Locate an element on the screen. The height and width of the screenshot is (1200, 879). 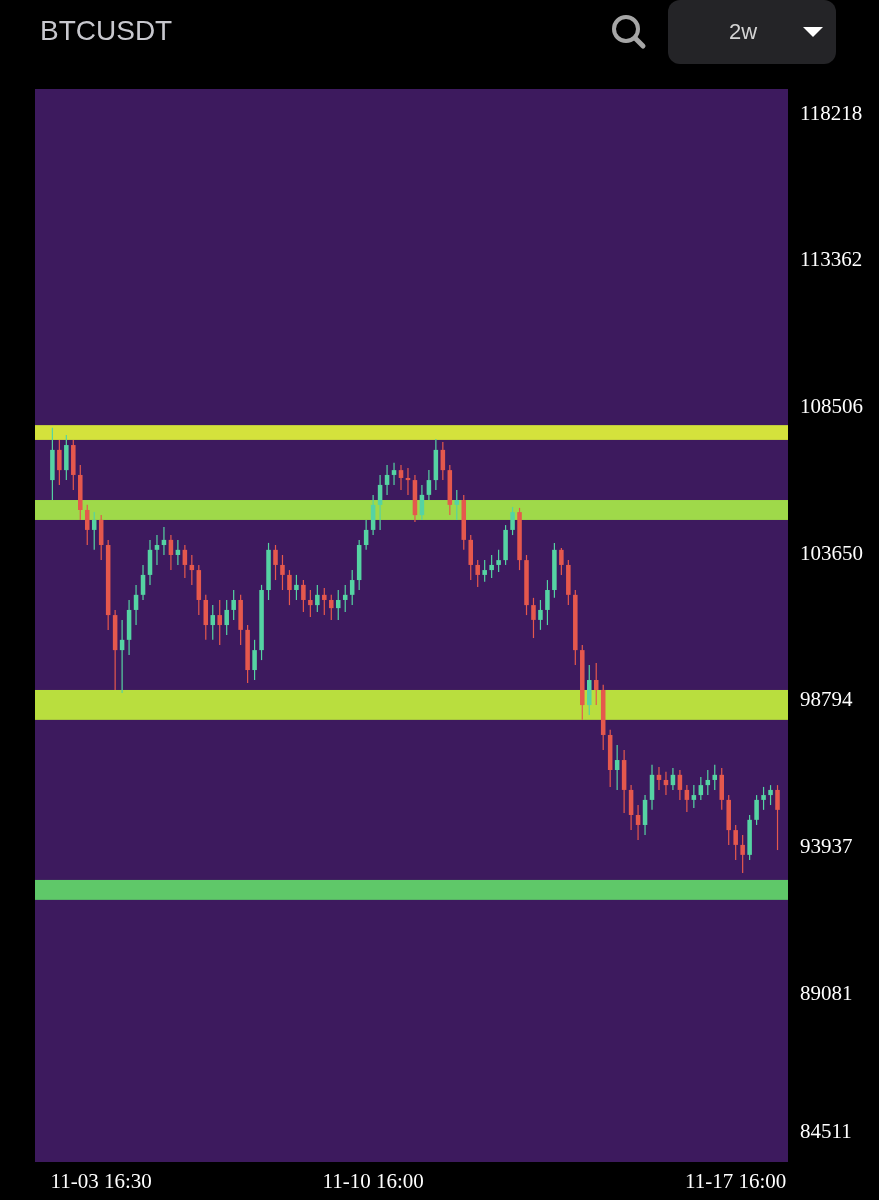
x-tick-label: 11-17 16:00 is located at coordinates (736, 1180).